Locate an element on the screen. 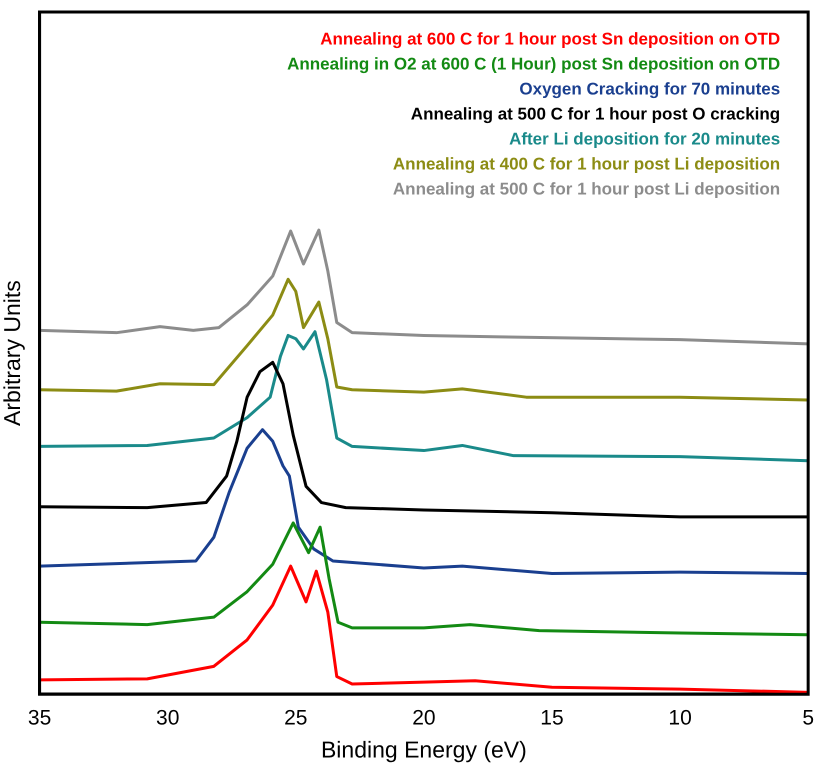 The width and height of the screenshot is (818, 769). y-axis-title: Arbitrary Units is located at coordinates (13, 353).